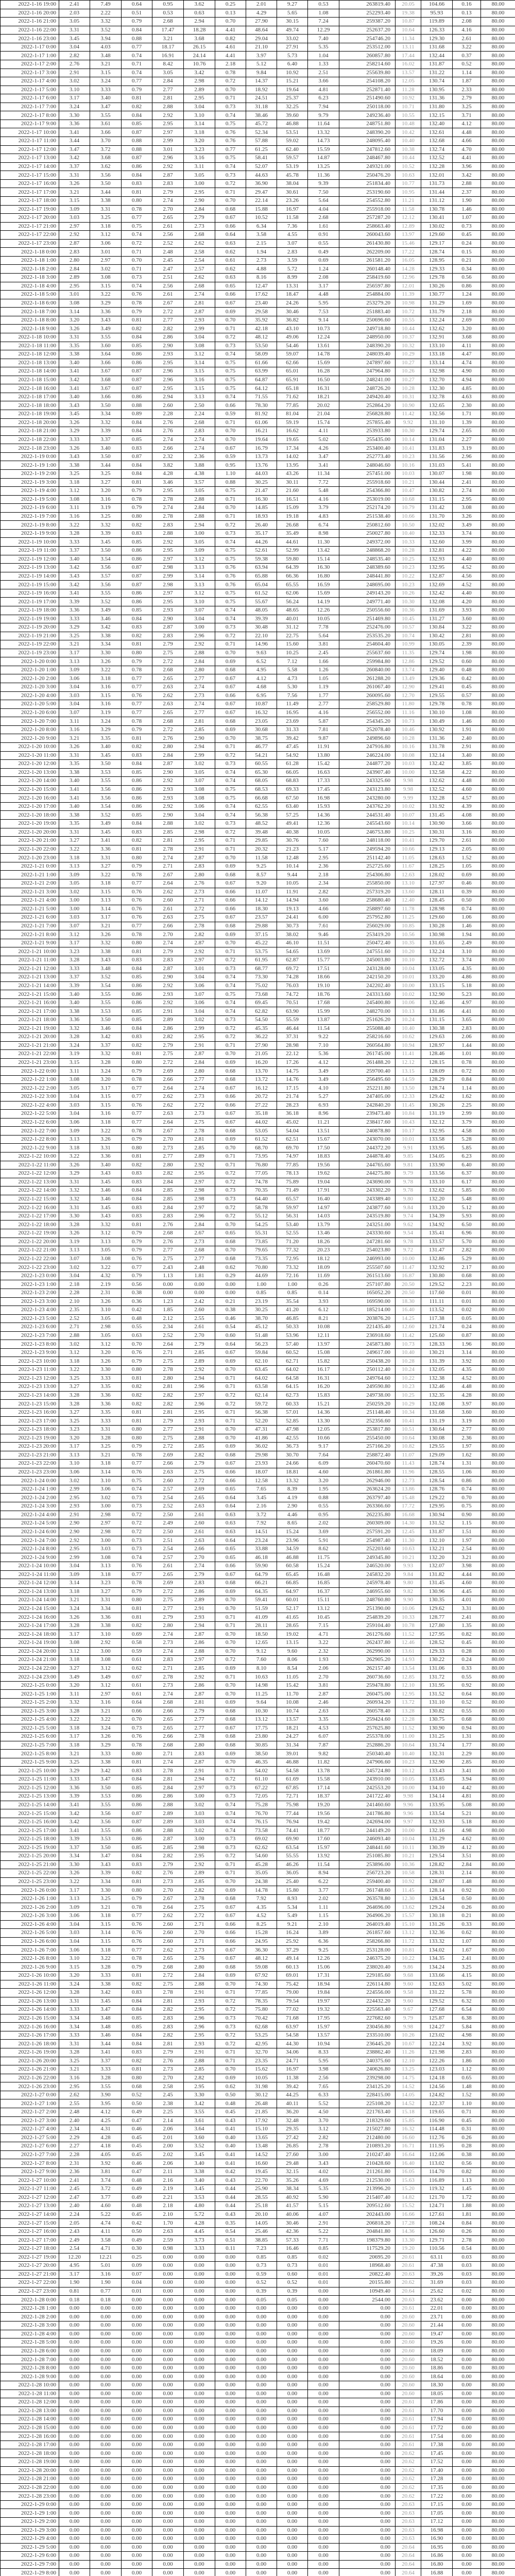  I want to click on cell-value: 2.61, so click(466, 840).